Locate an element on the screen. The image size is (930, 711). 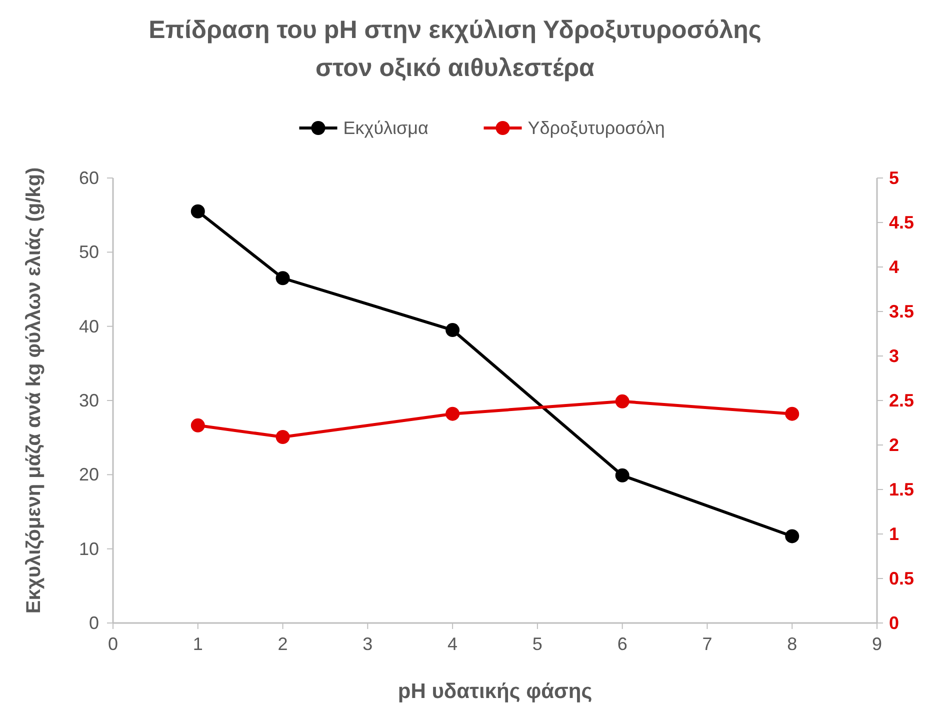
chart-title: Επίδραση του pH στην εκχύλιση Υδροξυτυροσόλης στον οξικό αιθυλεστέρα is located at coordinates (455, 49).